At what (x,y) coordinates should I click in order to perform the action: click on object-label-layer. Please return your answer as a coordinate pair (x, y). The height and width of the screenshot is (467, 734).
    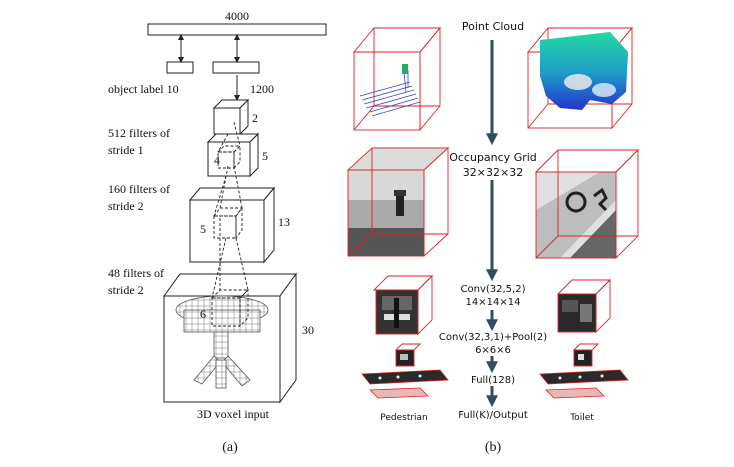
    Looking at the image, I should click on (180, 67).